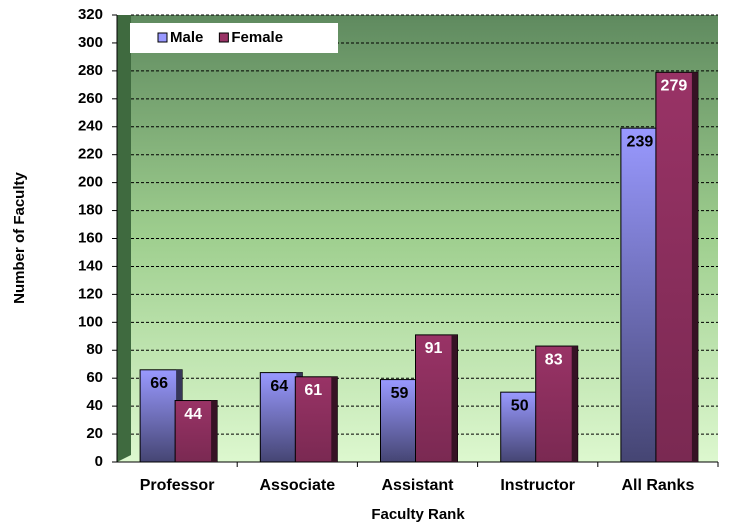  I want to click on plot-wall, so click(124, 238).